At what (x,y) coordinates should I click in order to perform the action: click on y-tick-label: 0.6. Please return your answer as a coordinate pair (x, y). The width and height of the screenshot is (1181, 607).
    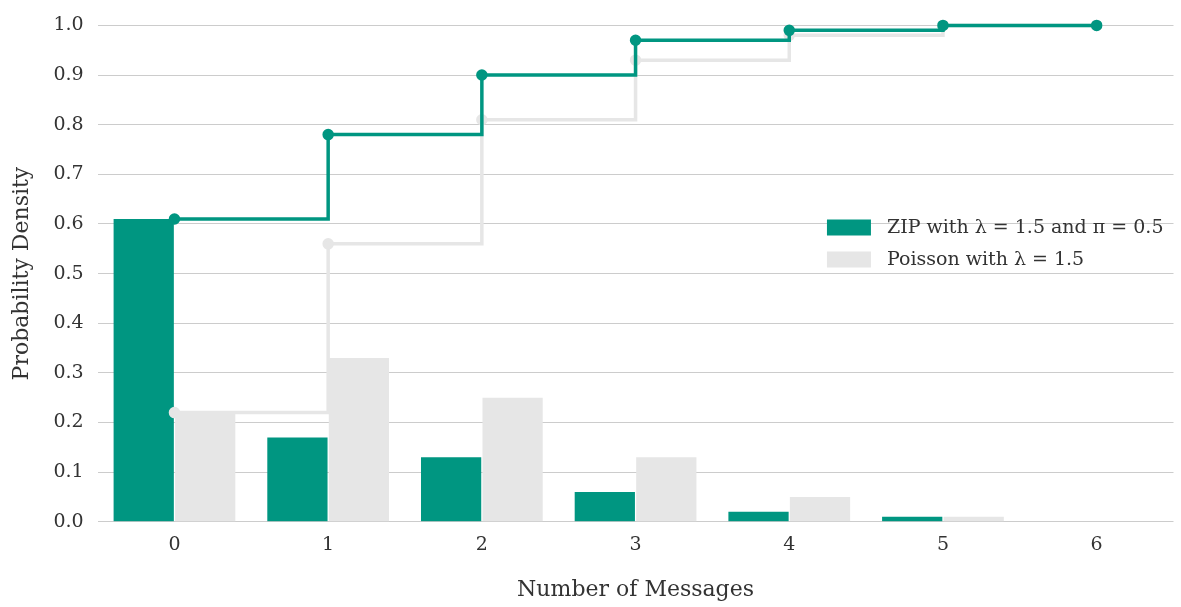
    Looking at the image, I should click on (68, 221).